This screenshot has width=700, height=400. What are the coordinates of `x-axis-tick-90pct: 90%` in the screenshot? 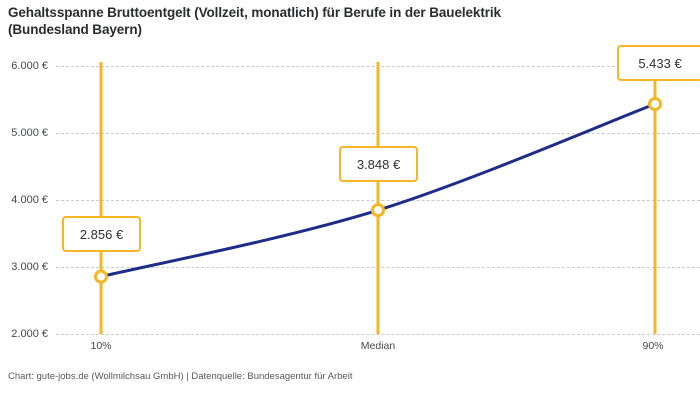 It's located at (653, 346).